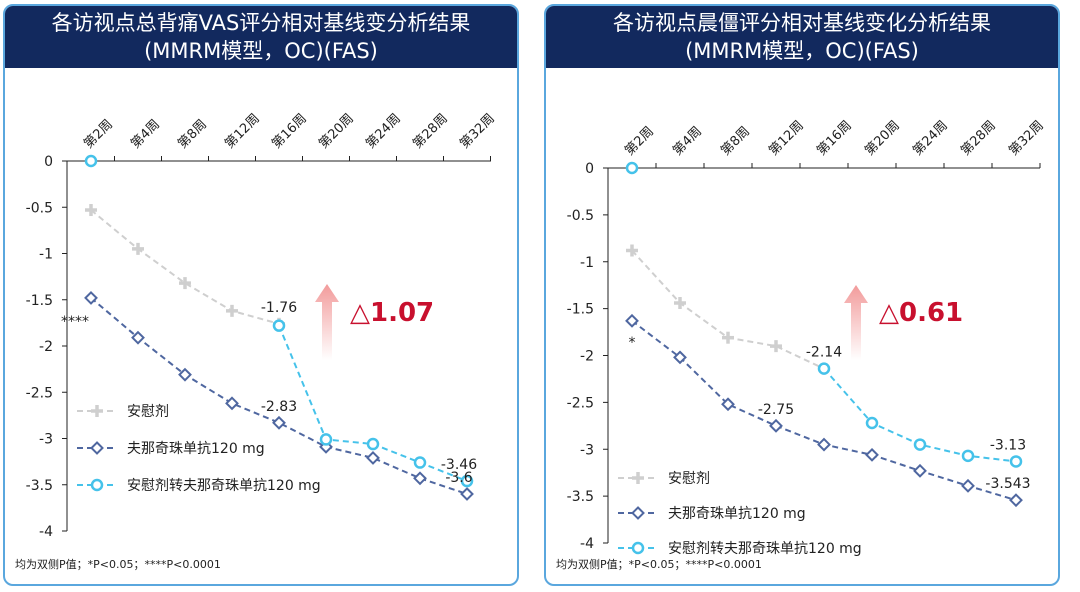 Image resolution: width=1080 pixels, height=592 pixels. I want to click on data-label: -2.83, so click(279, 407).